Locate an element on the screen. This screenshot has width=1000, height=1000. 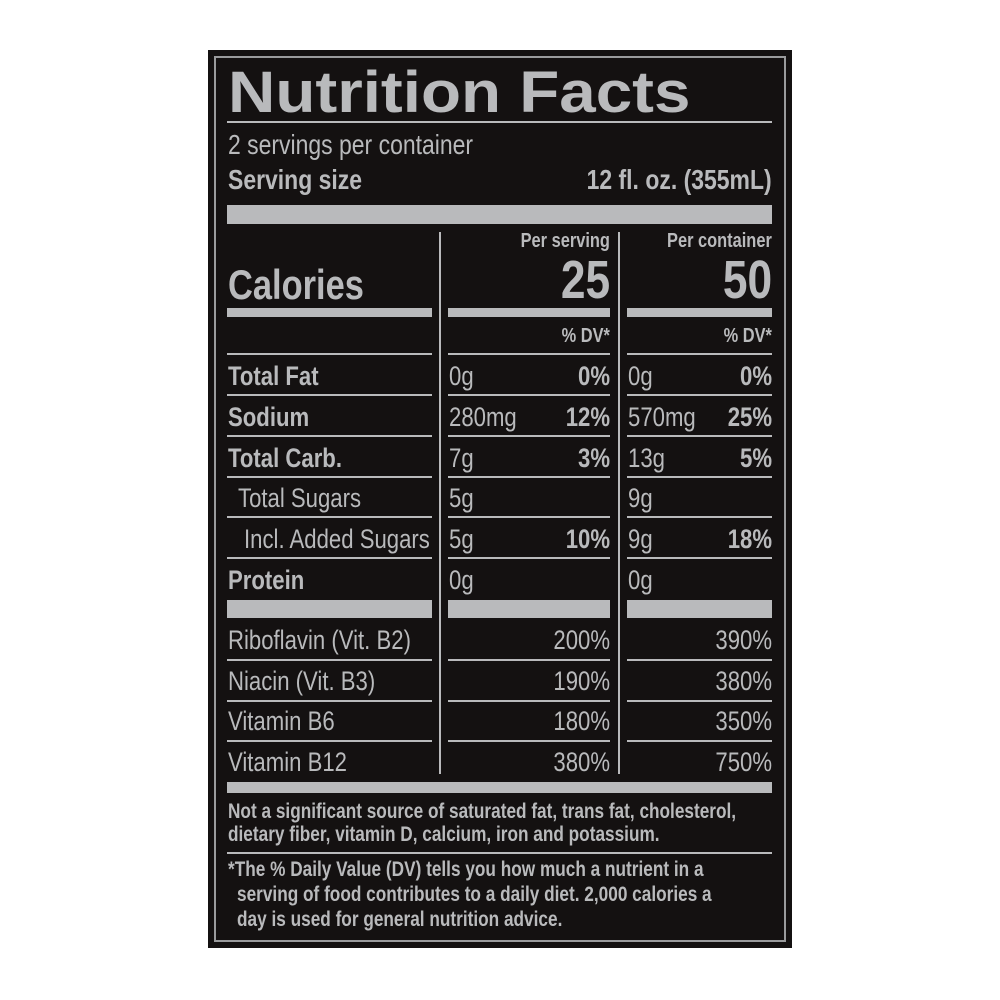
nutrient-name: Total Sugars is located at coordinates (300, 498).